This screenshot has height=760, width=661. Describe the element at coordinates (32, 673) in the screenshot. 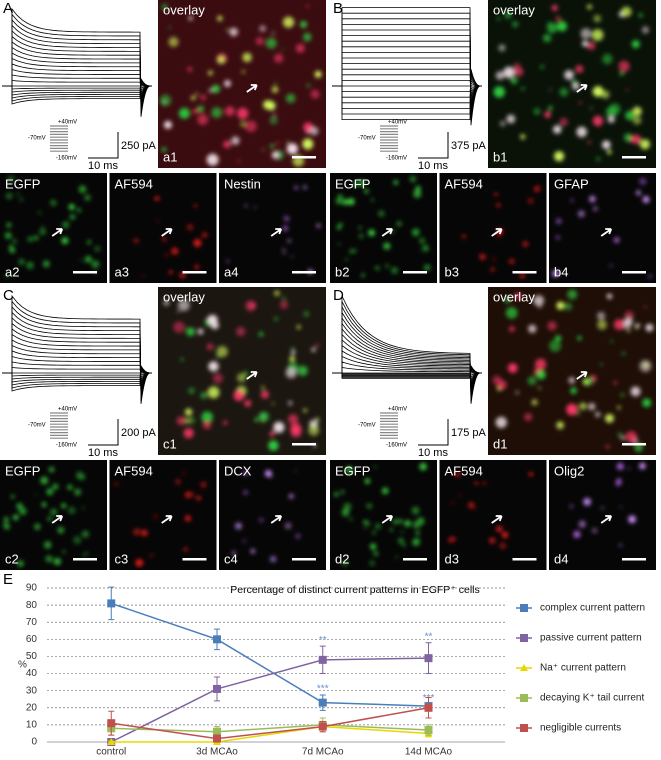

I see `y-tick-label: 40` at that location.